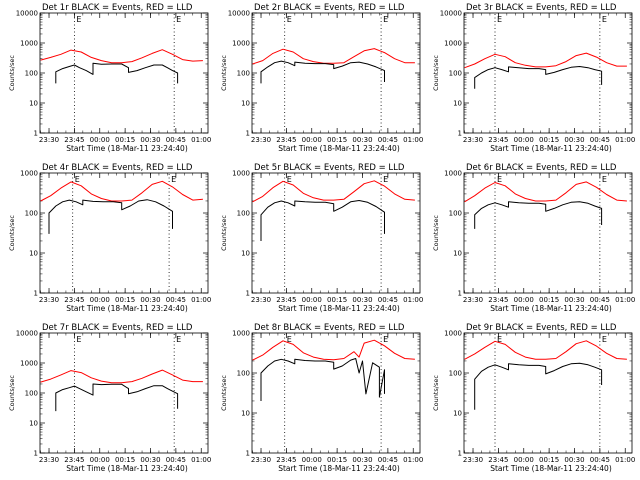 The width and height of the screenshot is (640, 480). I want to click on panel-title: Det 4r BLACK = Events, RED = LLD, so click(117, 168).